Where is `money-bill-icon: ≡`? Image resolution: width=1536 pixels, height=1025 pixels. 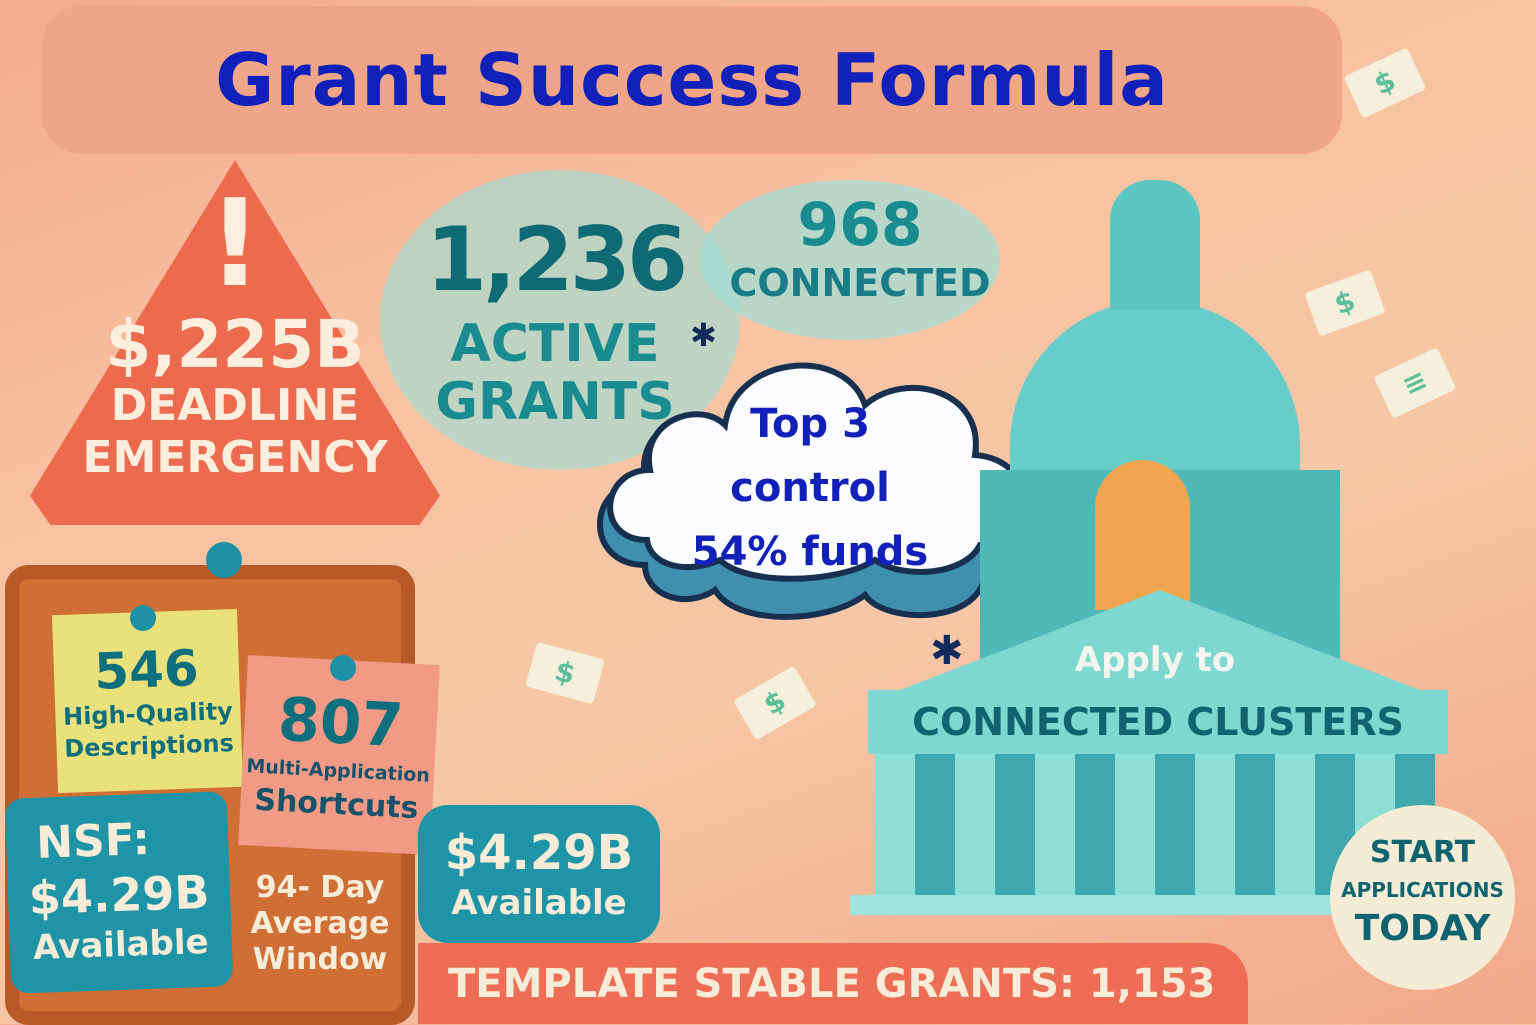 money-bill-icon: ≡ is located at coordinates (1415, 383).